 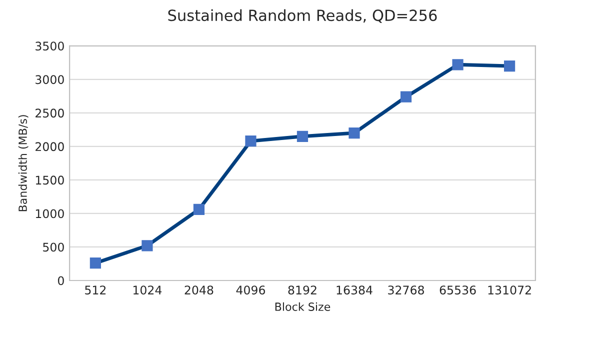 I want to click on x-tick-label: 1024, so click(x=147, y=290).